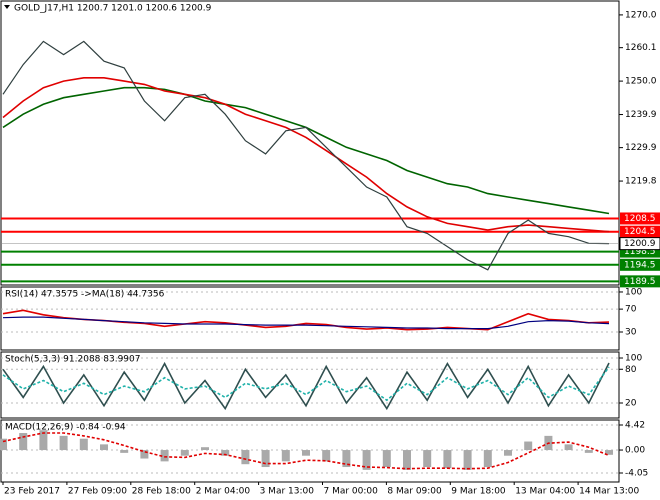  I want to click on panel-title: MACD(12,26,9) -0.84 -0.94, so click(65, 428).